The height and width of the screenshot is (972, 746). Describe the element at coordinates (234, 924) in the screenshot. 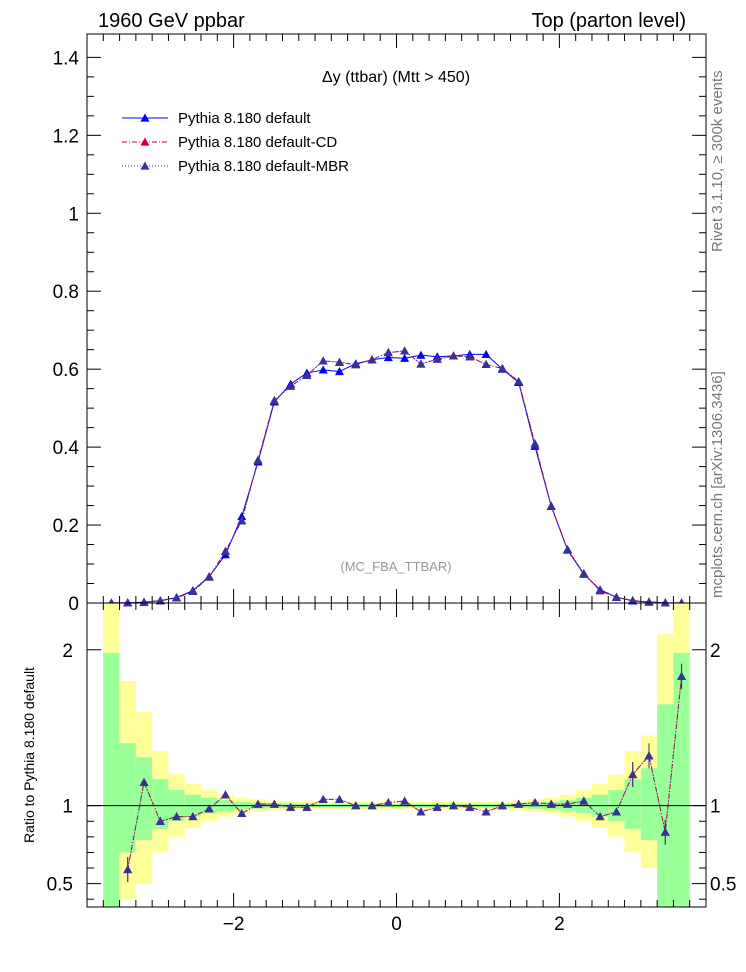

I see `ratio-xtick-label: −2` at that location.